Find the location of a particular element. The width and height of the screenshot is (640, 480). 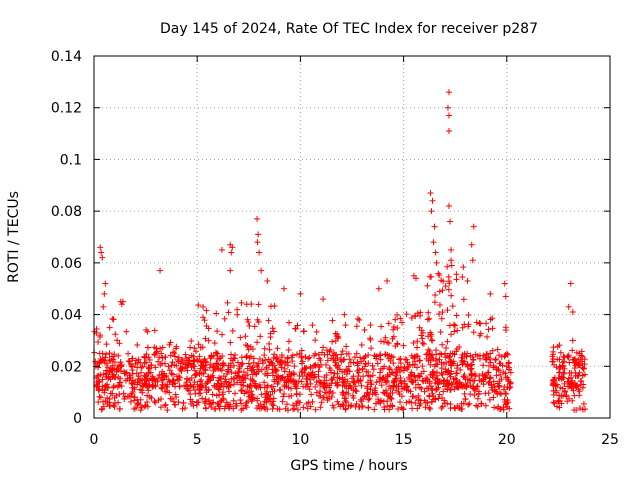

y-tick-label: 0.04 is located at coordinates (66, 316).